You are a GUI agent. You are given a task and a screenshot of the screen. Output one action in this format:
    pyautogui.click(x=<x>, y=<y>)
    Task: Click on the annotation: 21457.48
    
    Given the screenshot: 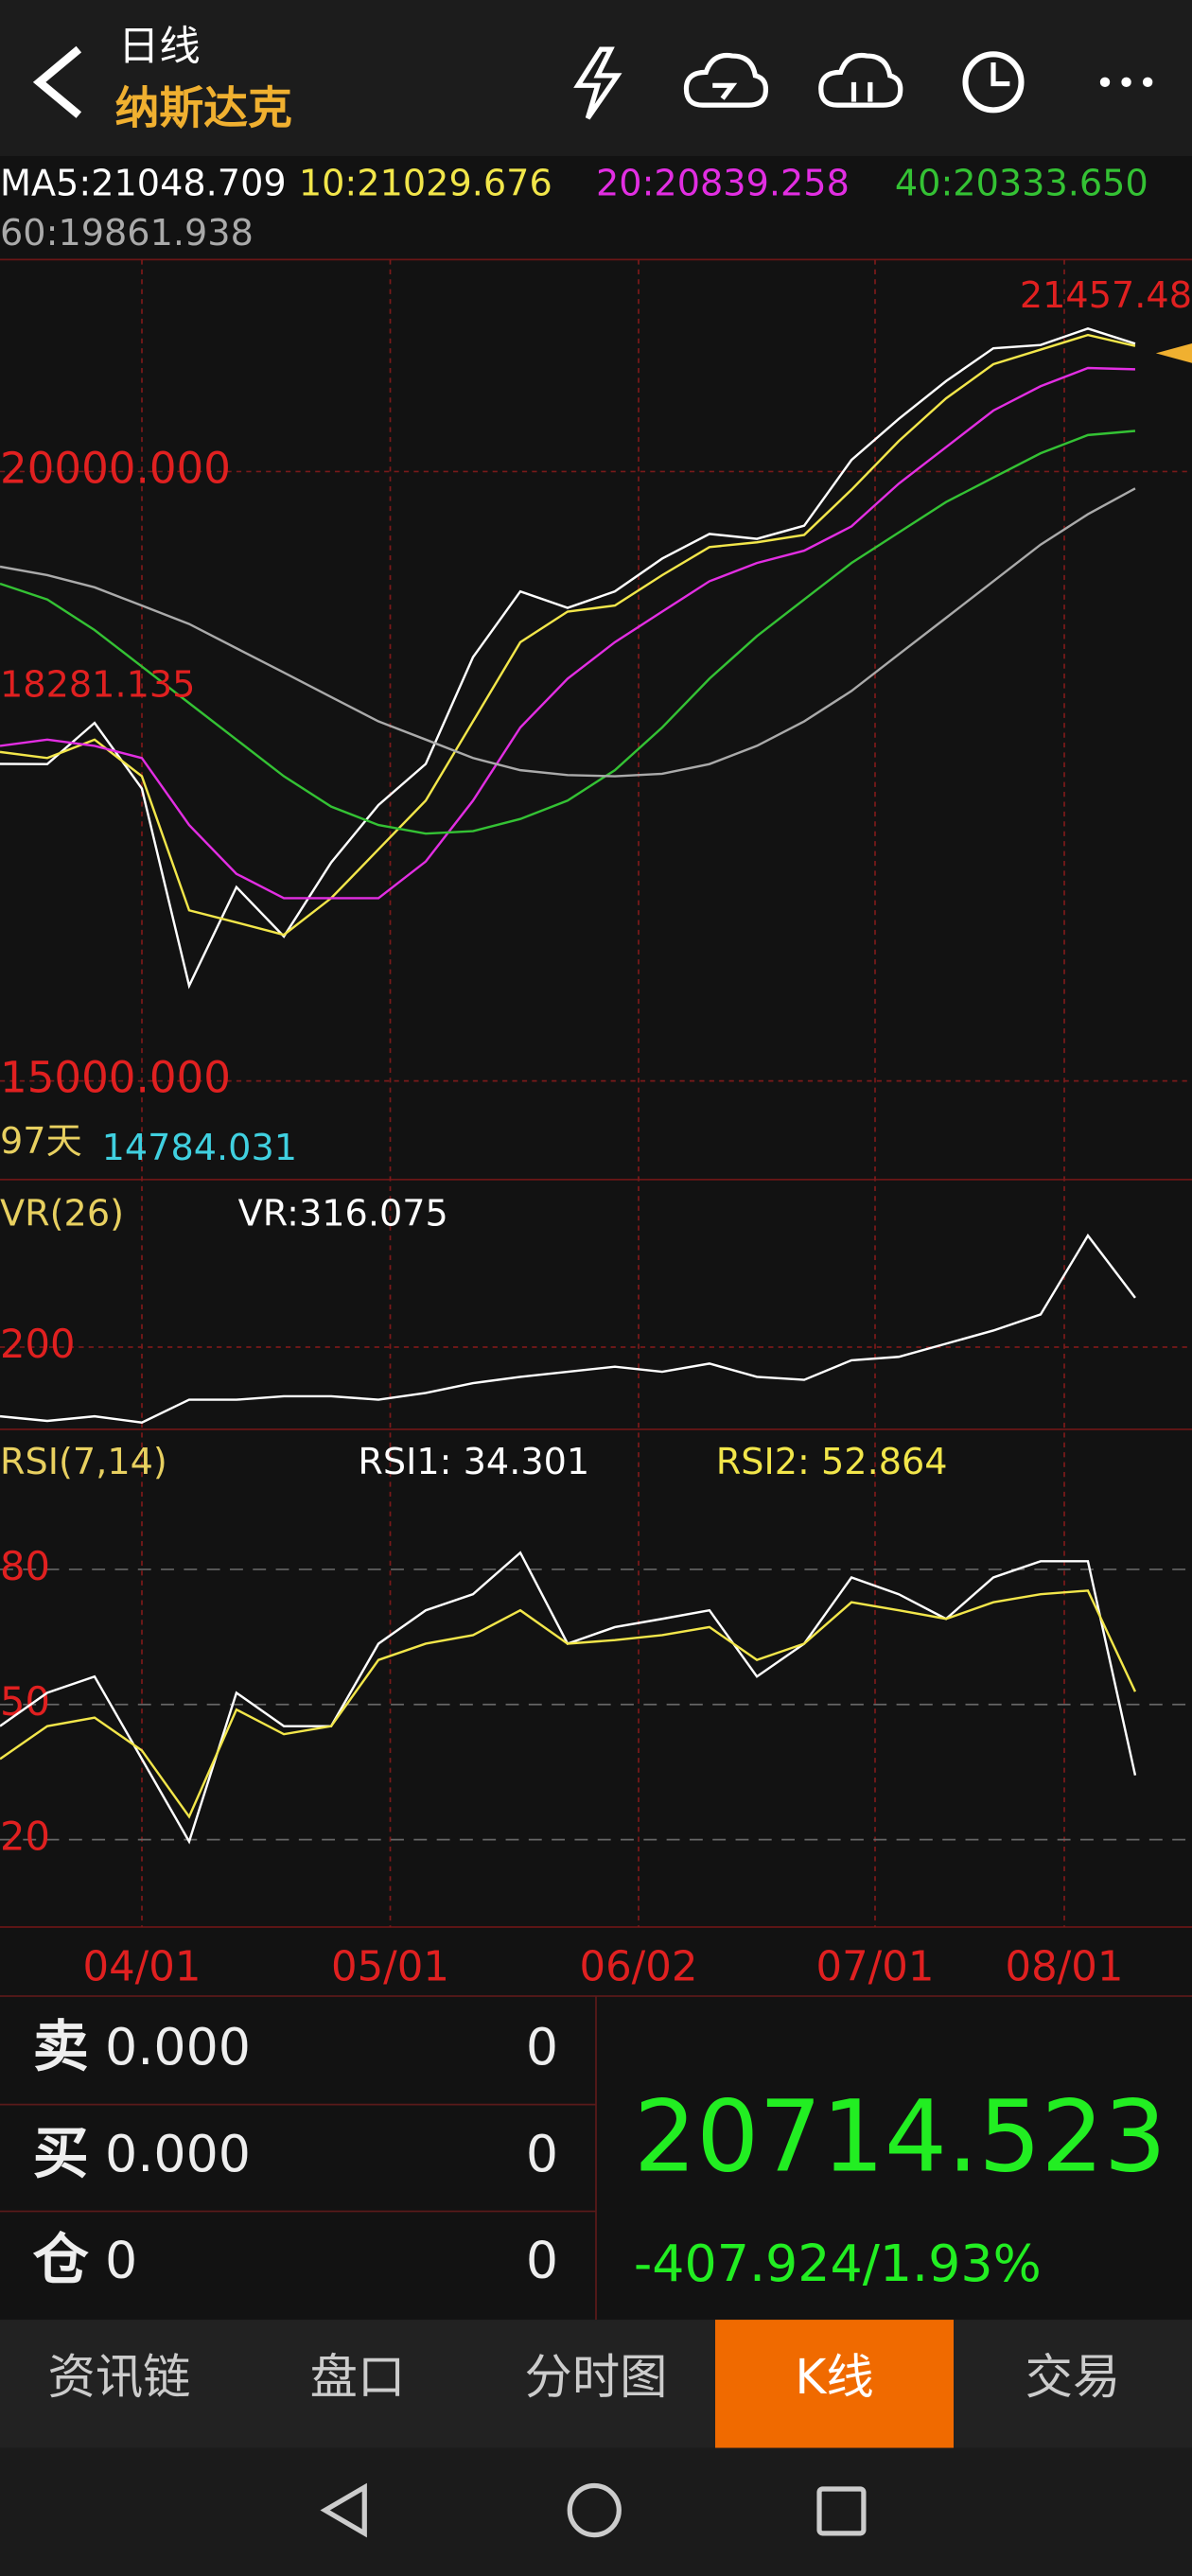 What is the action you would take?
    pyautogui.click(x=1106, y=296)
    